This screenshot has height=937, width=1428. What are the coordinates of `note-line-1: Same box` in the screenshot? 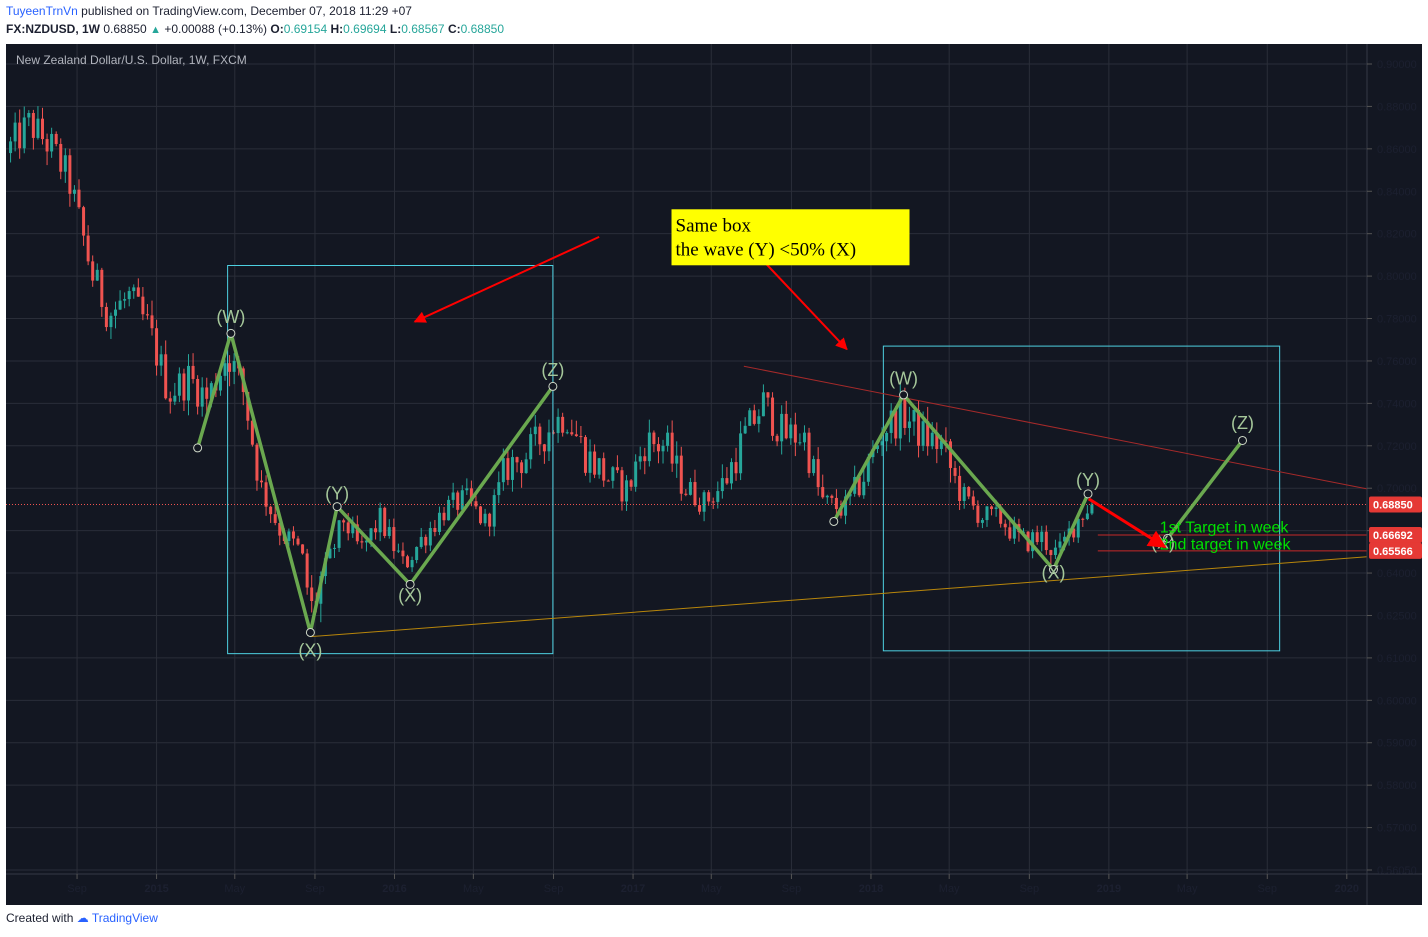 It's located at (714, 225).